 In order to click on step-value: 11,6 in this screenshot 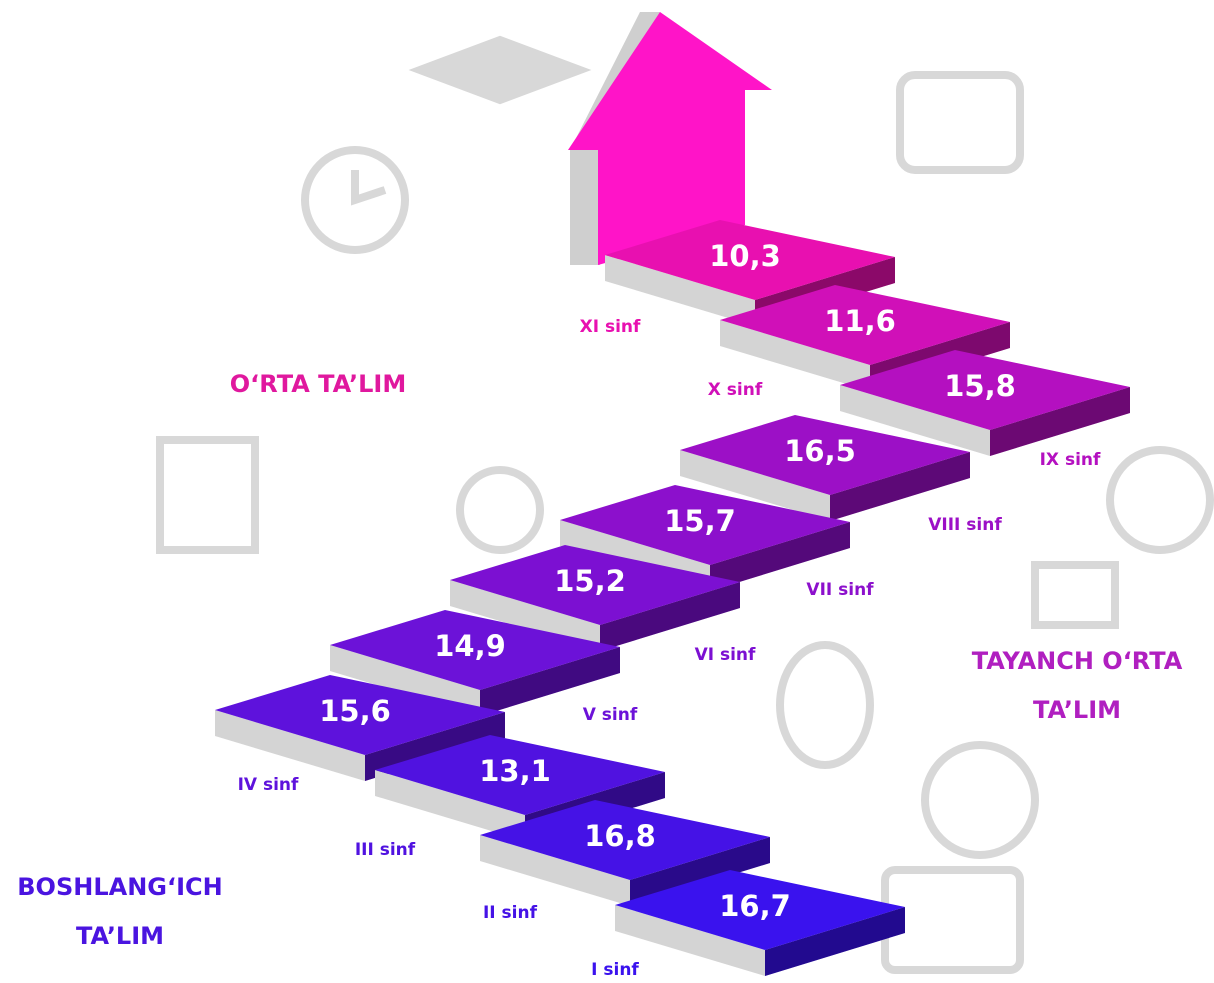, I will do `click(860, 321)`.